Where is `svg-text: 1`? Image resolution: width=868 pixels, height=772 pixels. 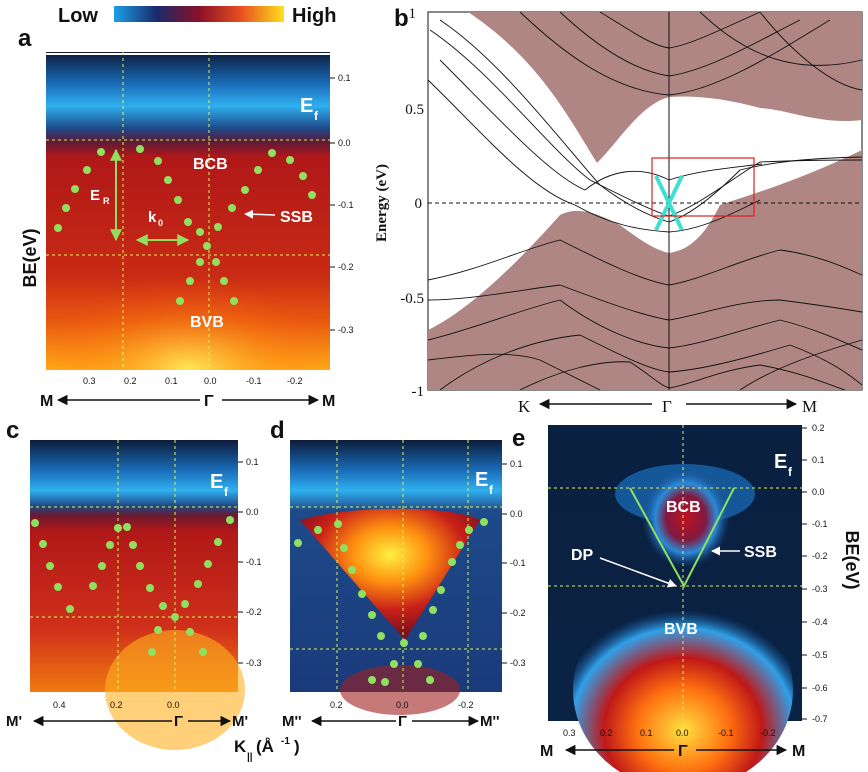 svg-text: 1 is located at coordinates (413, 14).